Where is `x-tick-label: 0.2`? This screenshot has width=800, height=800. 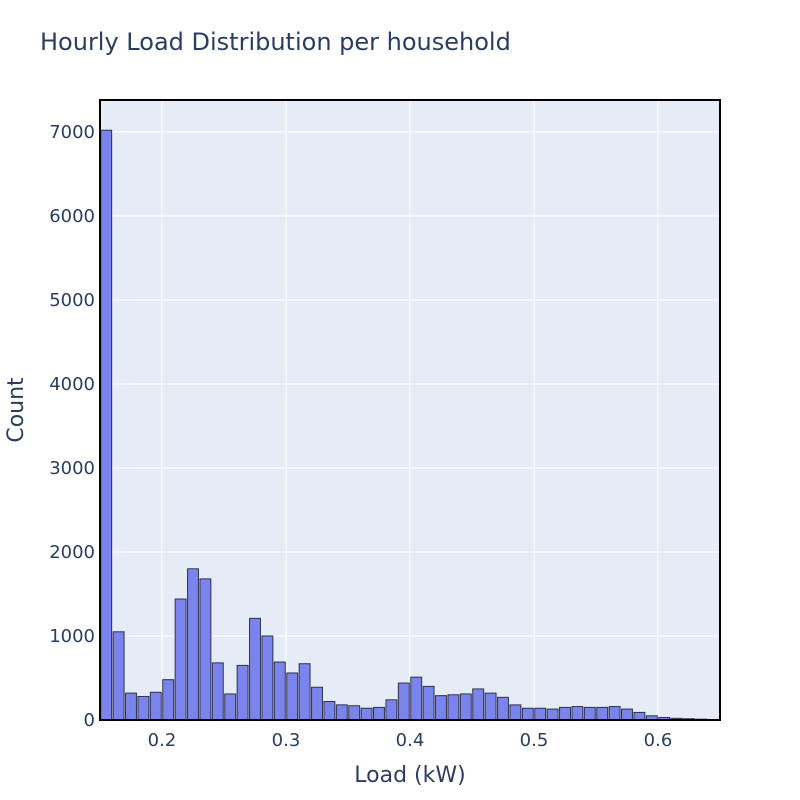 x-tick-label: 0.2 is located at coordinates (162, 740).